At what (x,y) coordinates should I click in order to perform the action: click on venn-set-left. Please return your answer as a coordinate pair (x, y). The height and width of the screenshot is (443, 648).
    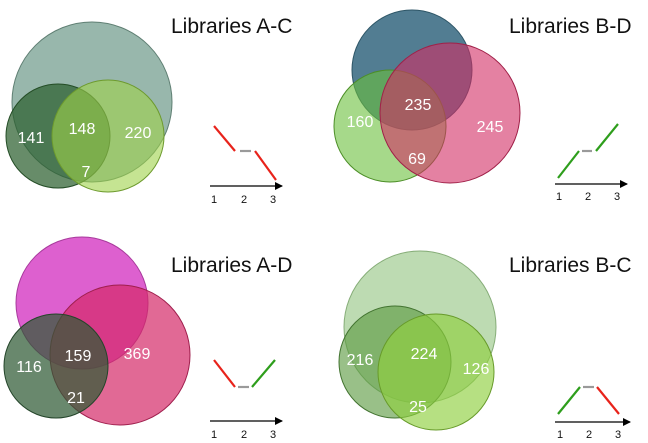
    Looking at the image, I should click on (56, 366).